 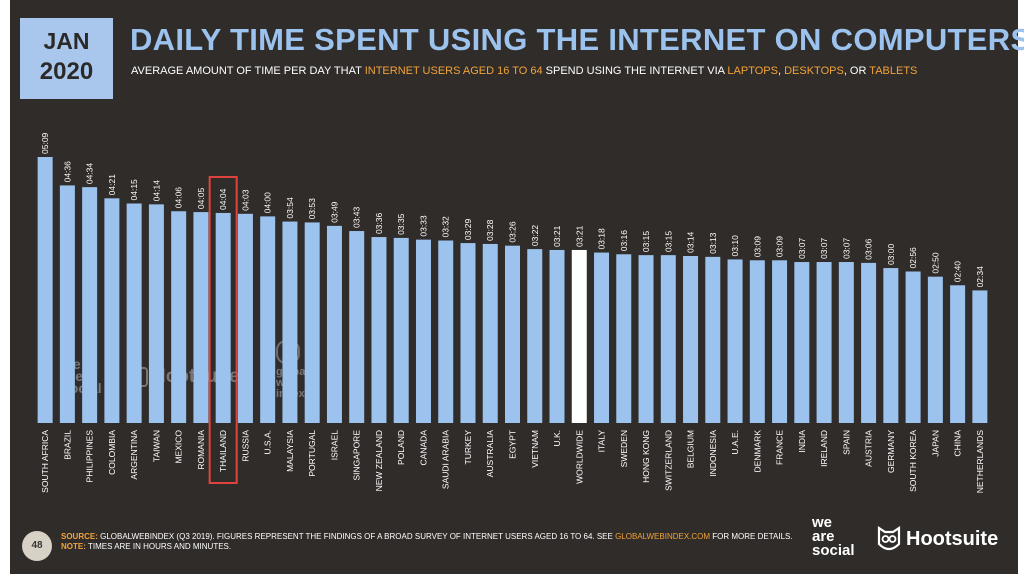 I want to click on subtitle-sep2: , OR, so click(x=856, y=71).